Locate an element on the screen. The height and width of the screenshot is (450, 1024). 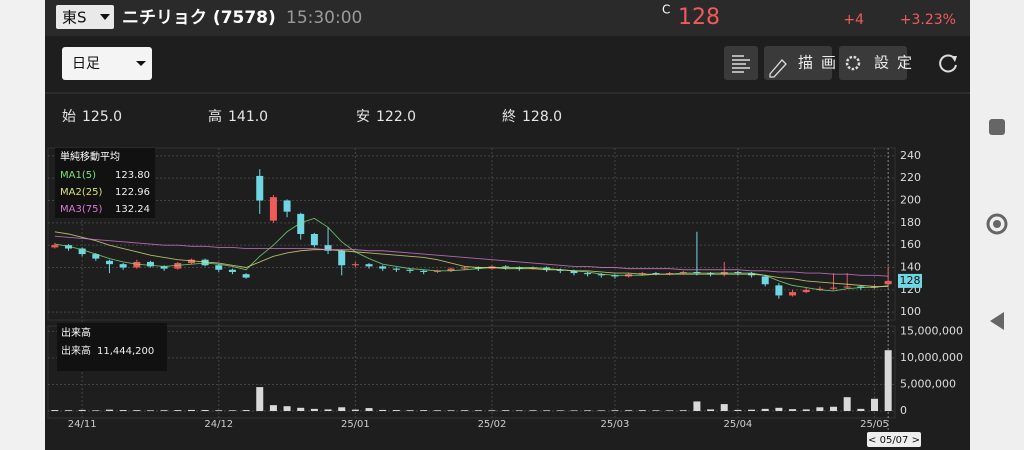
x-tick-label: 25/02 is located at coordinates (492, 424).